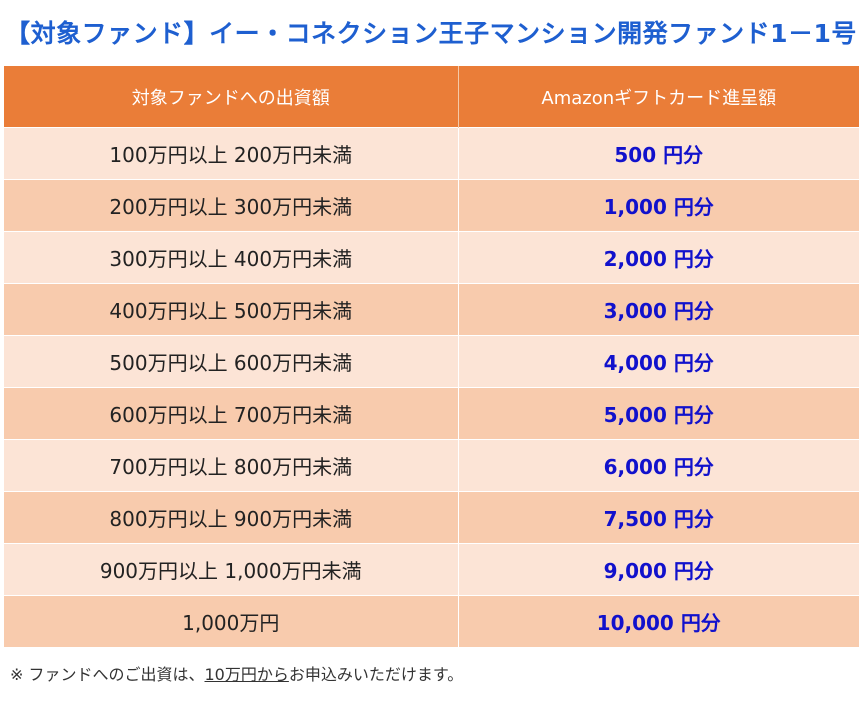  I want to click on table-row: 400万円以上 500万円未満 3,000 円分, so click(431, 309).